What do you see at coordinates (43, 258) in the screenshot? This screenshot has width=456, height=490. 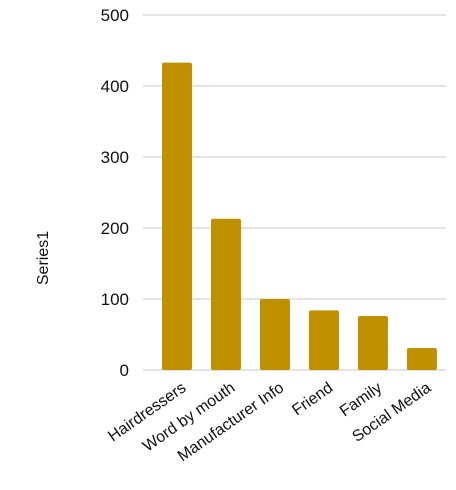 I see `y-axis-title: Series1` at bounding box center [43, 258].